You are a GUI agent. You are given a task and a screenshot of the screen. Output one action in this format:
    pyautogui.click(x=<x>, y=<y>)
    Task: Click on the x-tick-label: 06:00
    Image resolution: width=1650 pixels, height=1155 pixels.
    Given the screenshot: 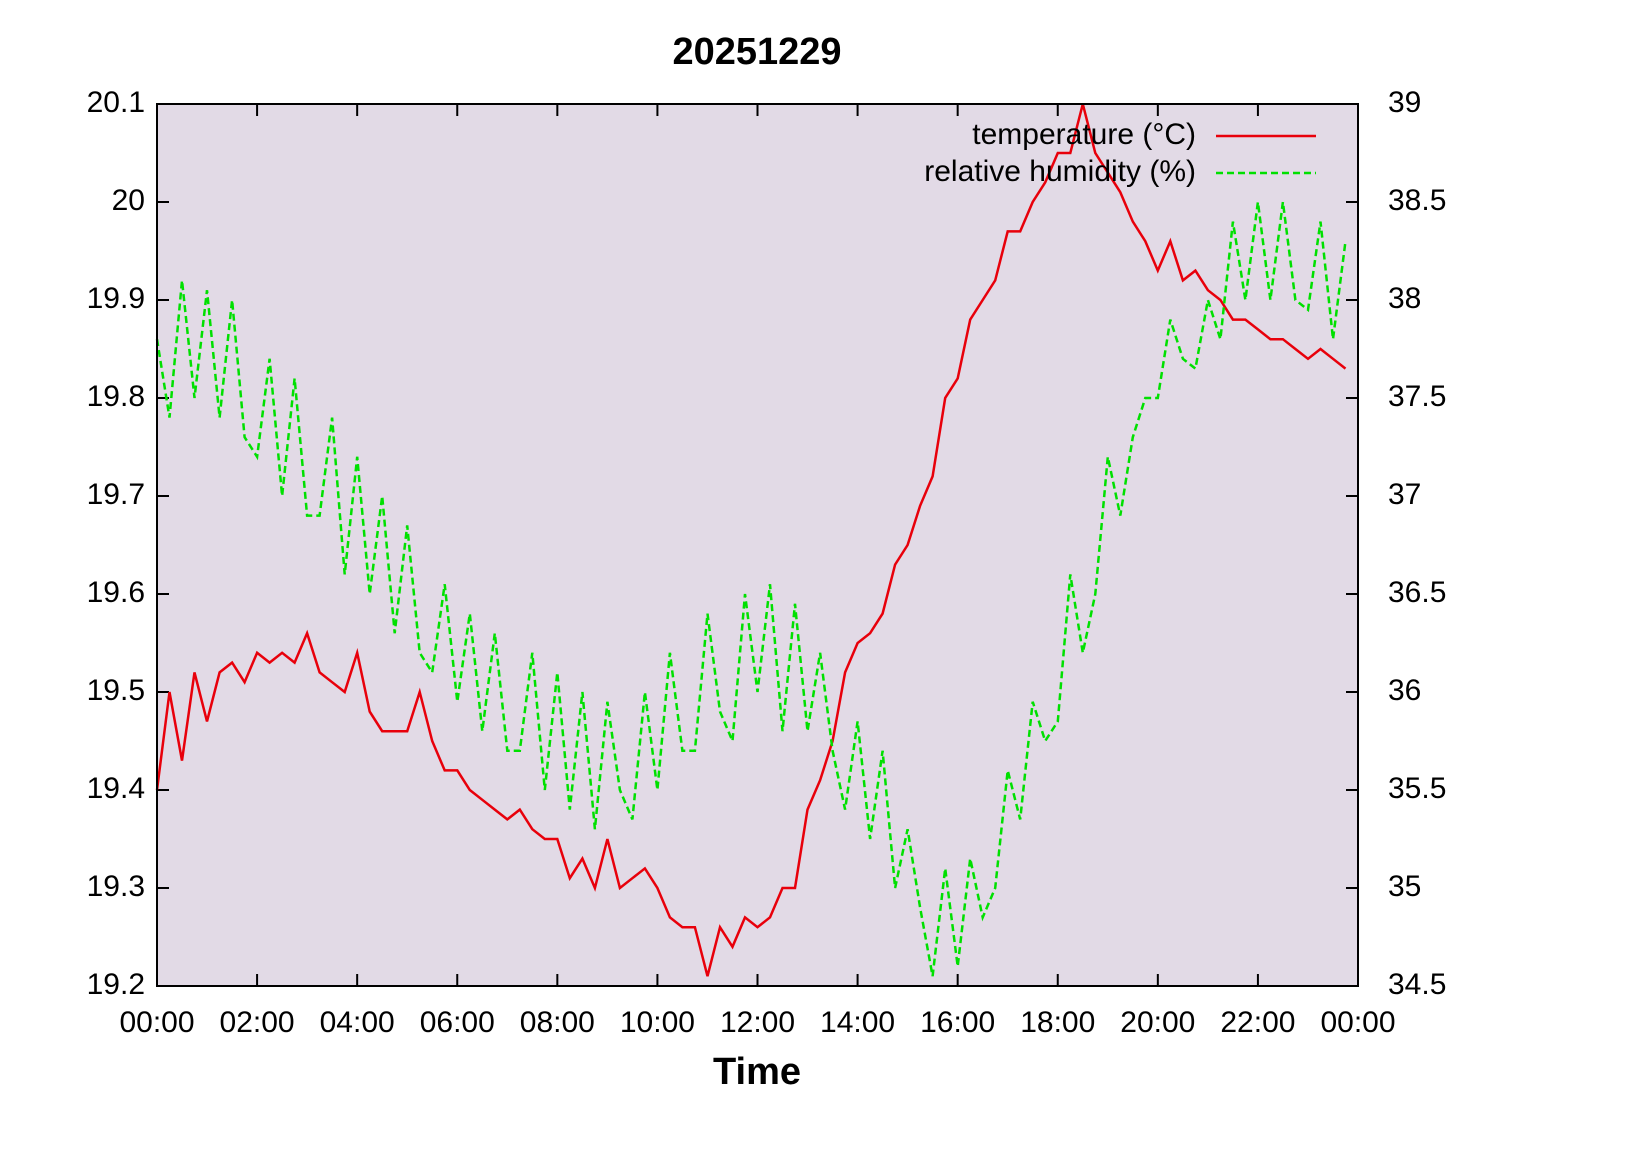 What is the action you would take?
    pyautogui.click(x=457, y=1022)
    